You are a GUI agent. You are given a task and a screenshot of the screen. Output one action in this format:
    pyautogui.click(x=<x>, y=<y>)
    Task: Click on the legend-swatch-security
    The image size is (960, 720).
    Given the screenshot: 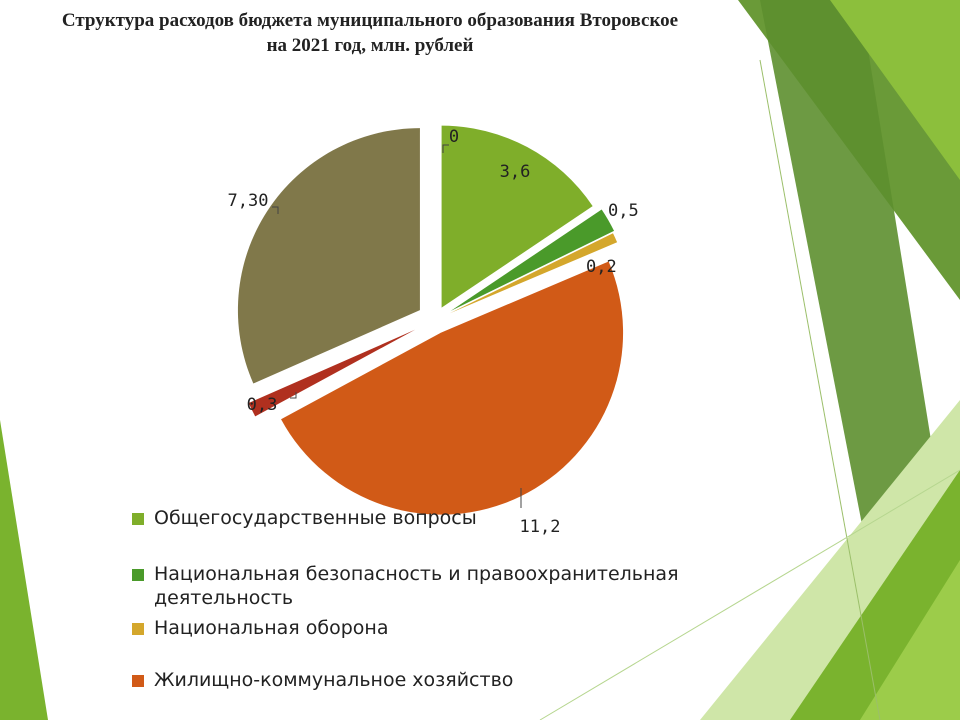 What is the action you would take?
    pyautogui.click(x=138, y=575)
    